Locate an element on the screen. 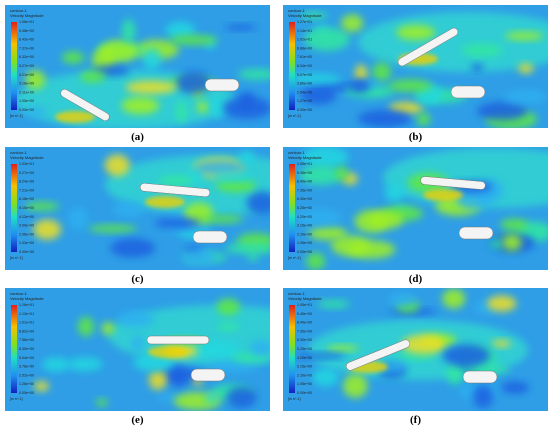  colorbar-tick-label: 1.05e+00 is located at coordinates (26, 101).